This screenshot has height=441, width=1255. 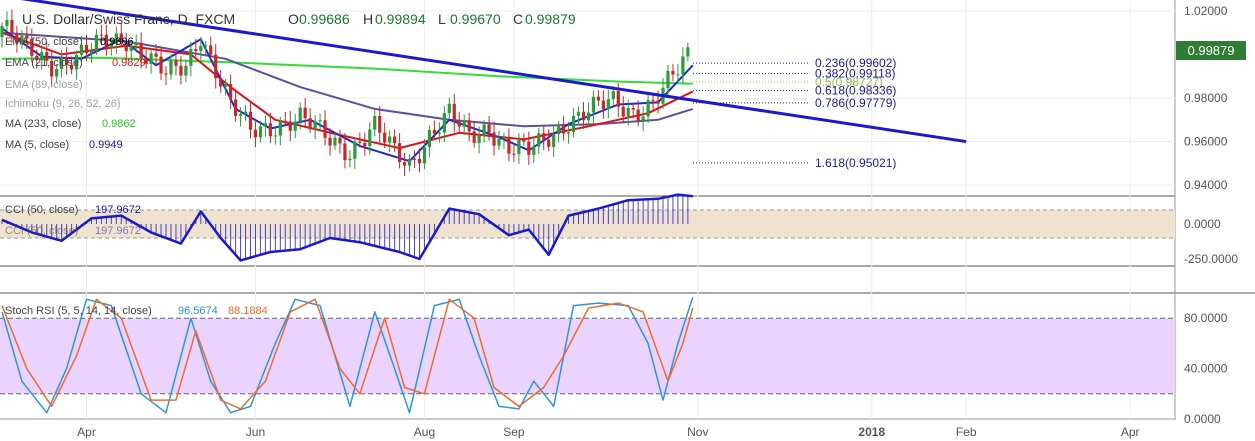 What do you see at coordinates (855, 63) in the screenshot?
I see `fib-level-label: 0.236(0.99602)` at bounding box center [855, 63].